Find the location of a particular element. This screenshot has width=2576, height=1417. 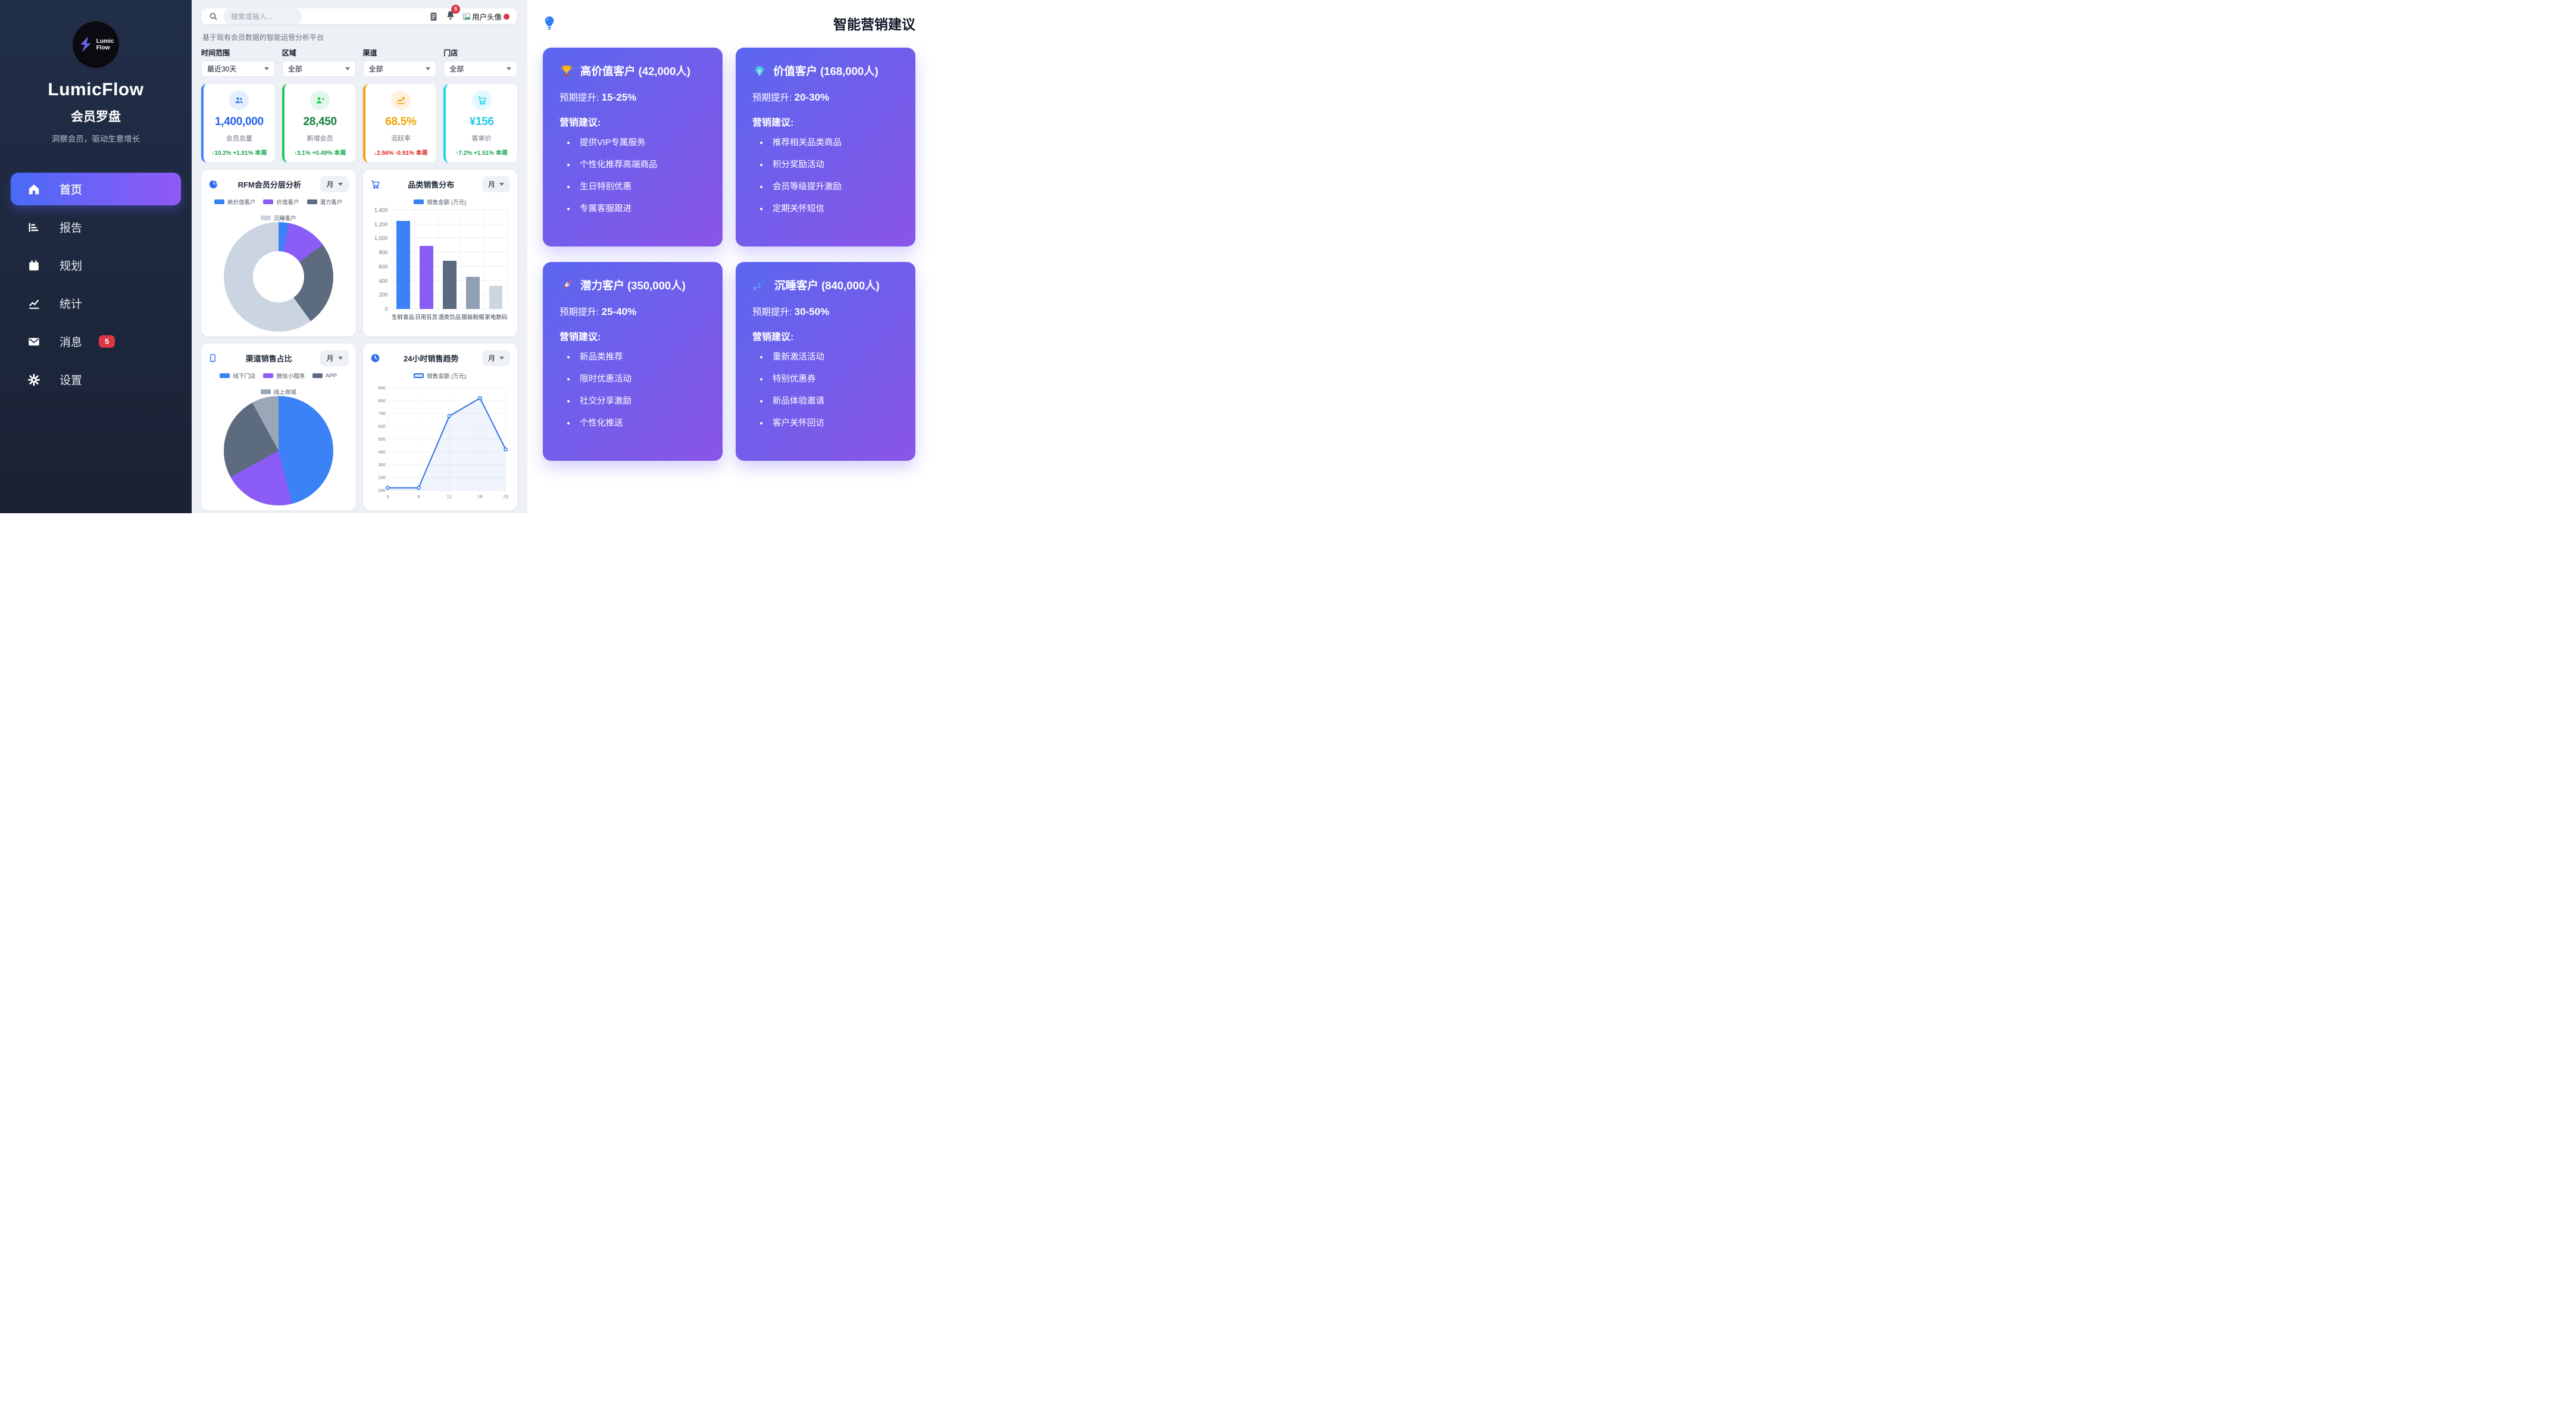

chart-title: 渠道销售占比 is located at coordinates (268, 358).